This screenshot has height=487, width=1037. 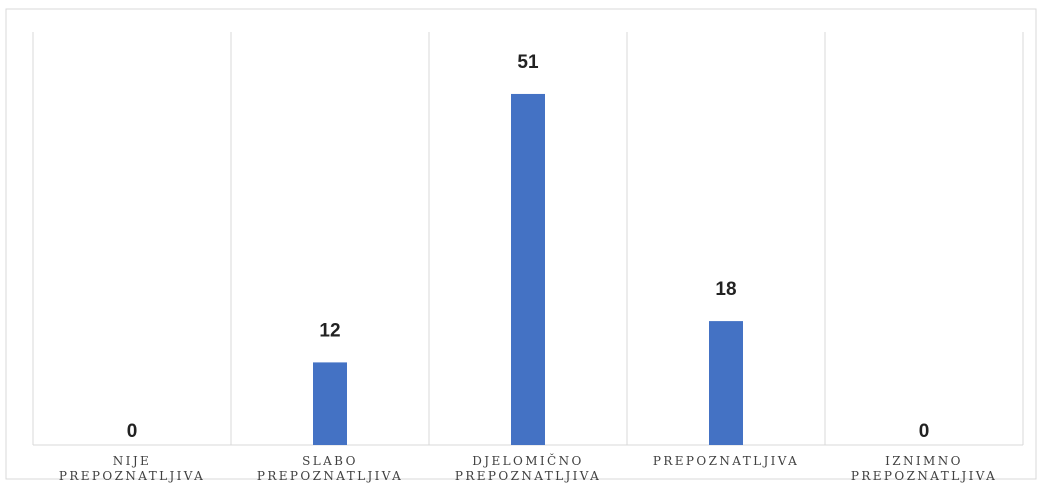 What do you see at coordinates (132, 431) in the screenshot?
I see `data-label-0: 0` at bounding box center [132, 431].